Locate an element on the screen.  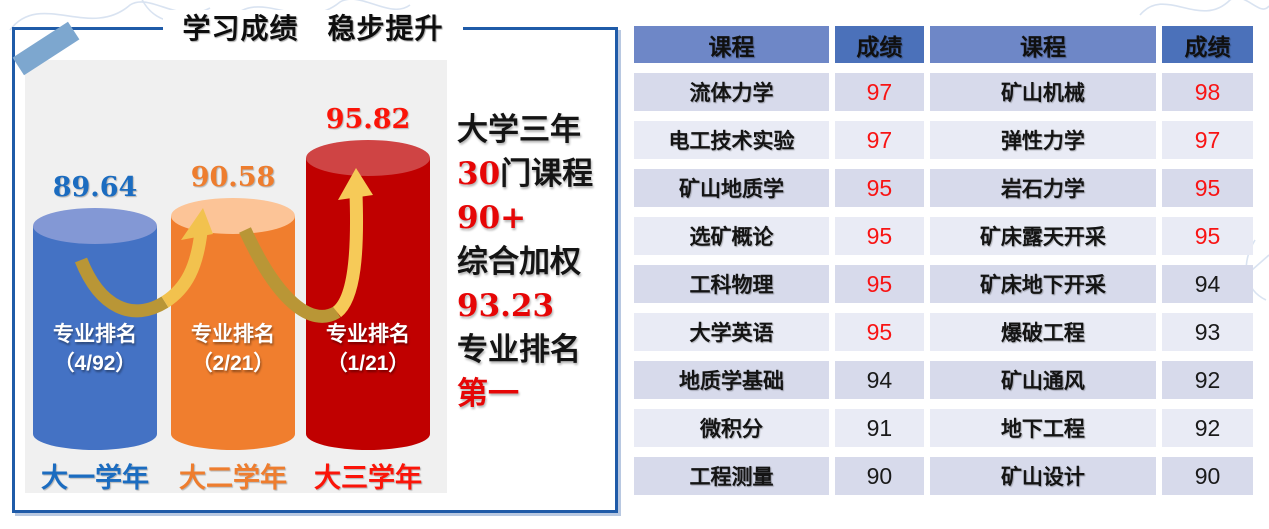
summary-segment: 综合加权 is located at coordinates (519, 262).